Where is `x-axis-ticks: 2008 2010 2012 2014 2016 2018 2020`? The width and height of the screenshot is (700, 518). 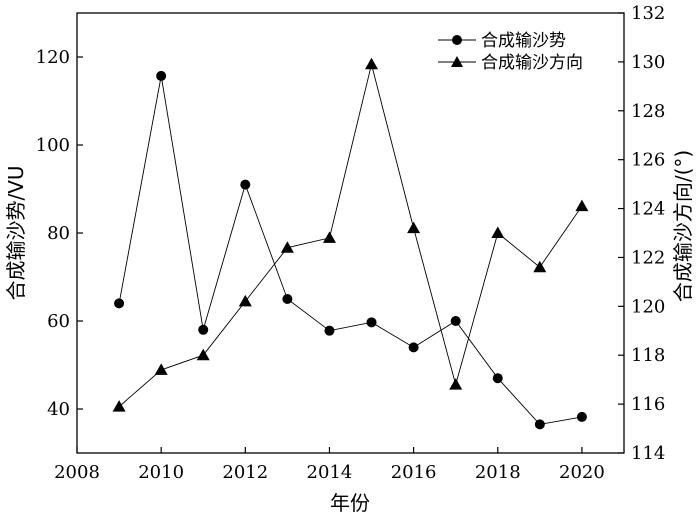 x-axis-ticks: 2008 2010 2012 2014 2016 2018 2020 is located at coordinates (329, 465).